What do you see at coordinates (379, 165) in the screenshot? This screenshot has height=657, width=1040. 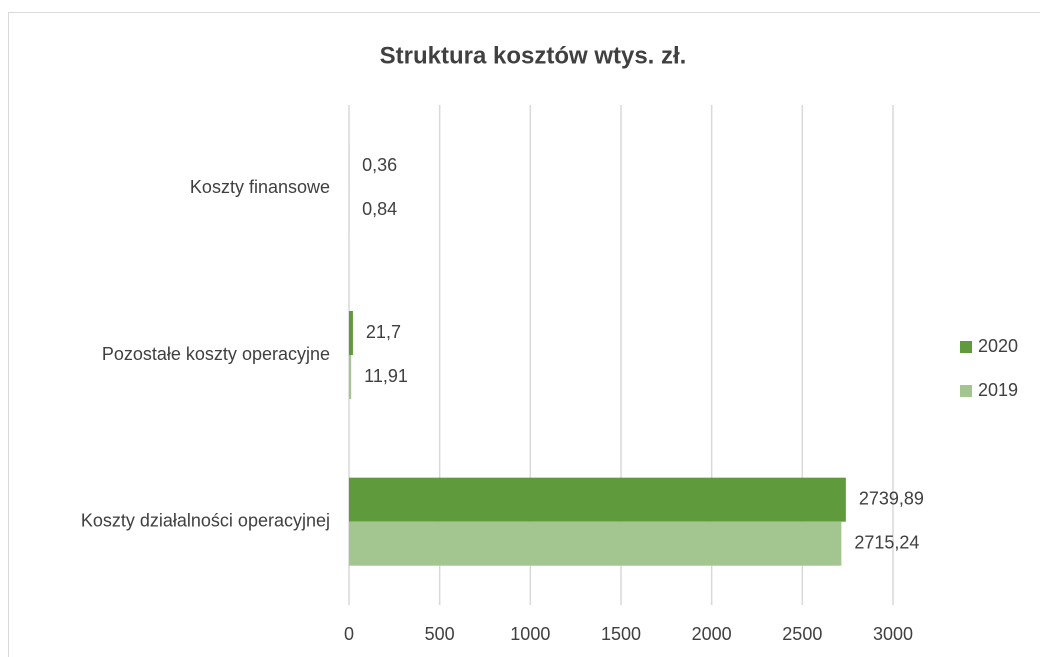 I see `value-label: 0,36` at bounding box center [379, 165].